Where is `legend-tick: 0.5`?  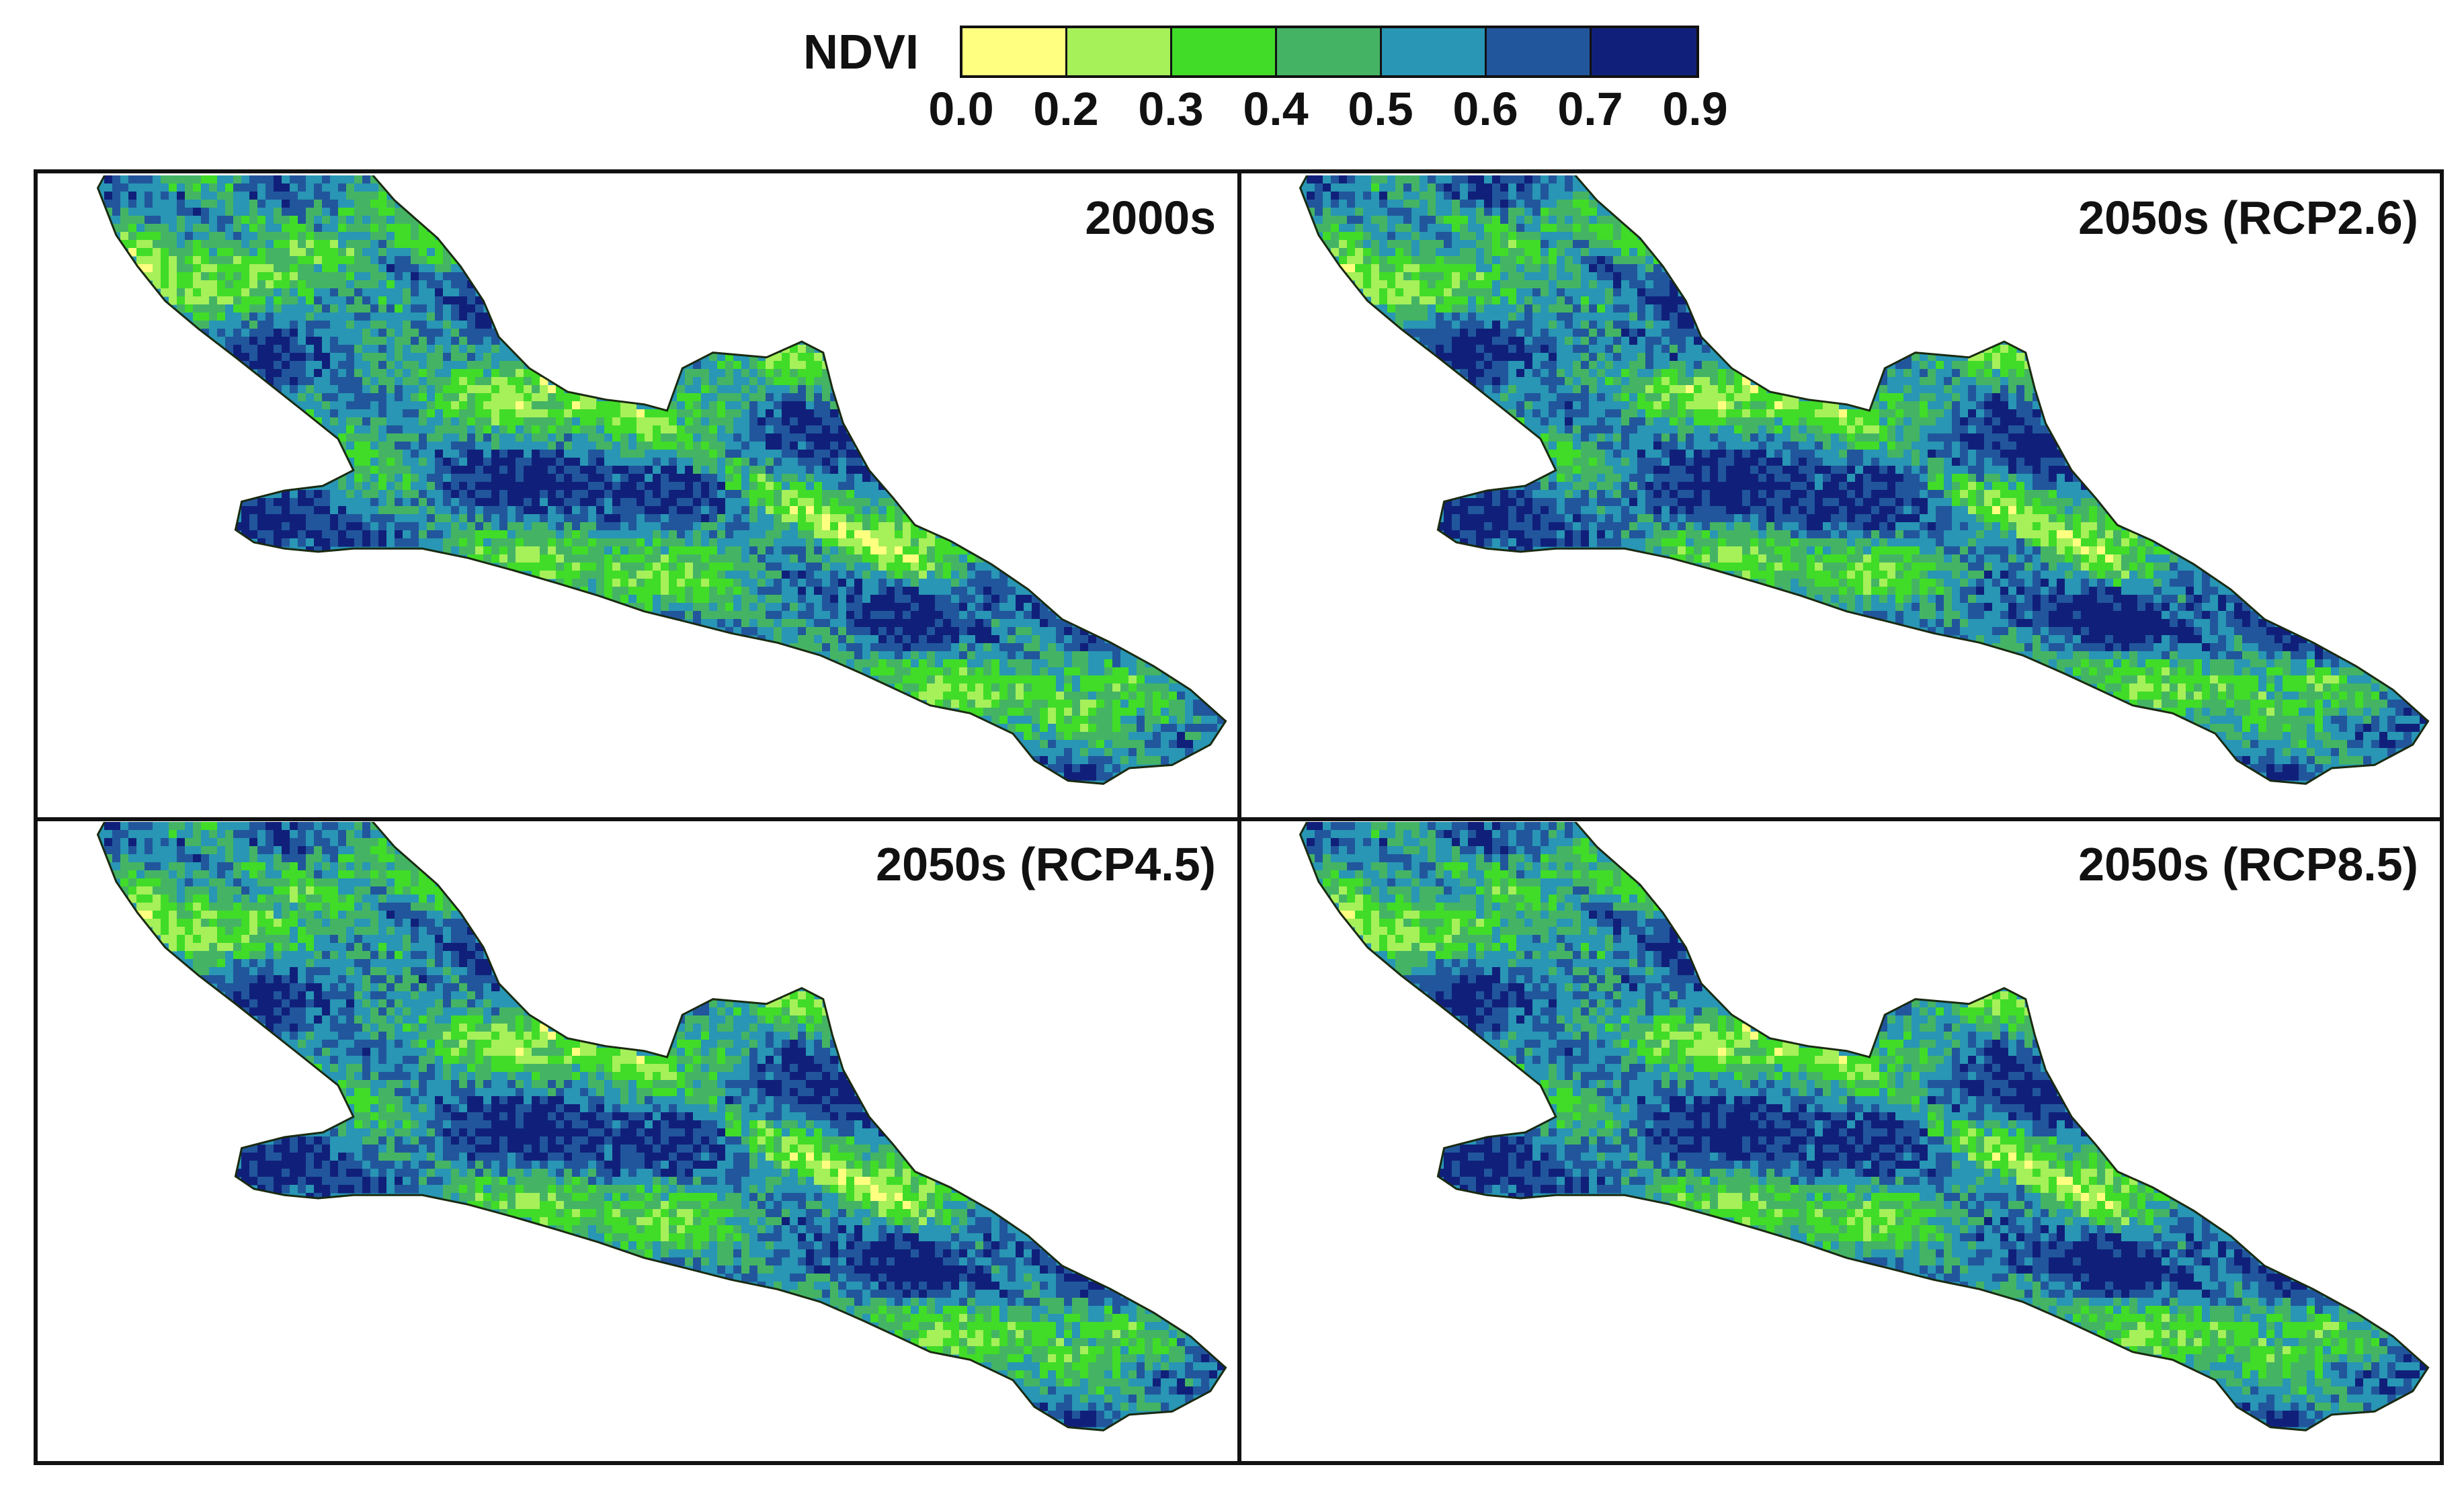 legend-tick: 0.5 is located at coordinates (1380, 109).